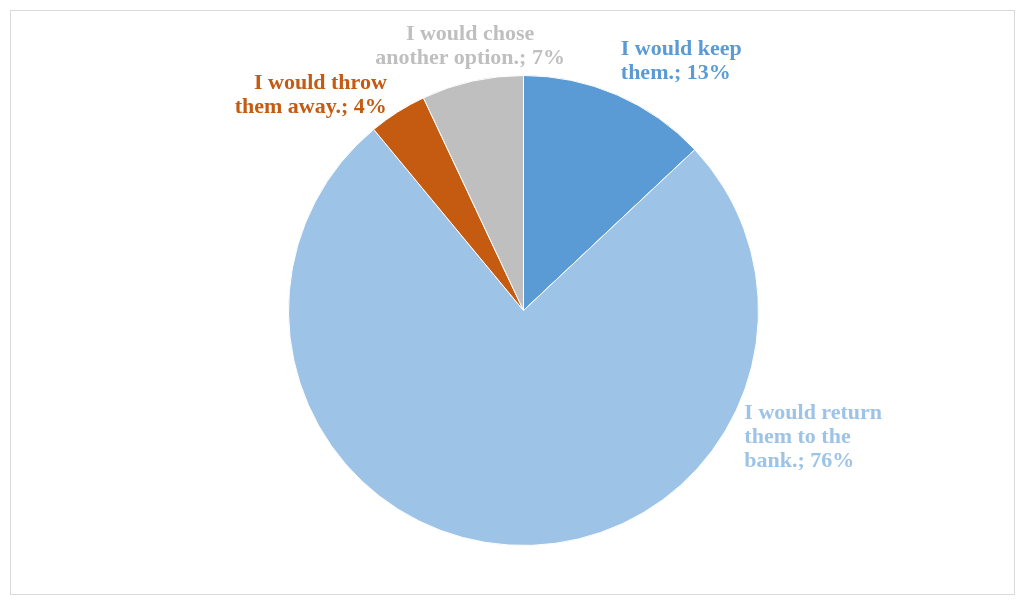 The image size is (1029, 601). I want to click on slice-label: I would chose another option.; 7%, so click(470, 45).